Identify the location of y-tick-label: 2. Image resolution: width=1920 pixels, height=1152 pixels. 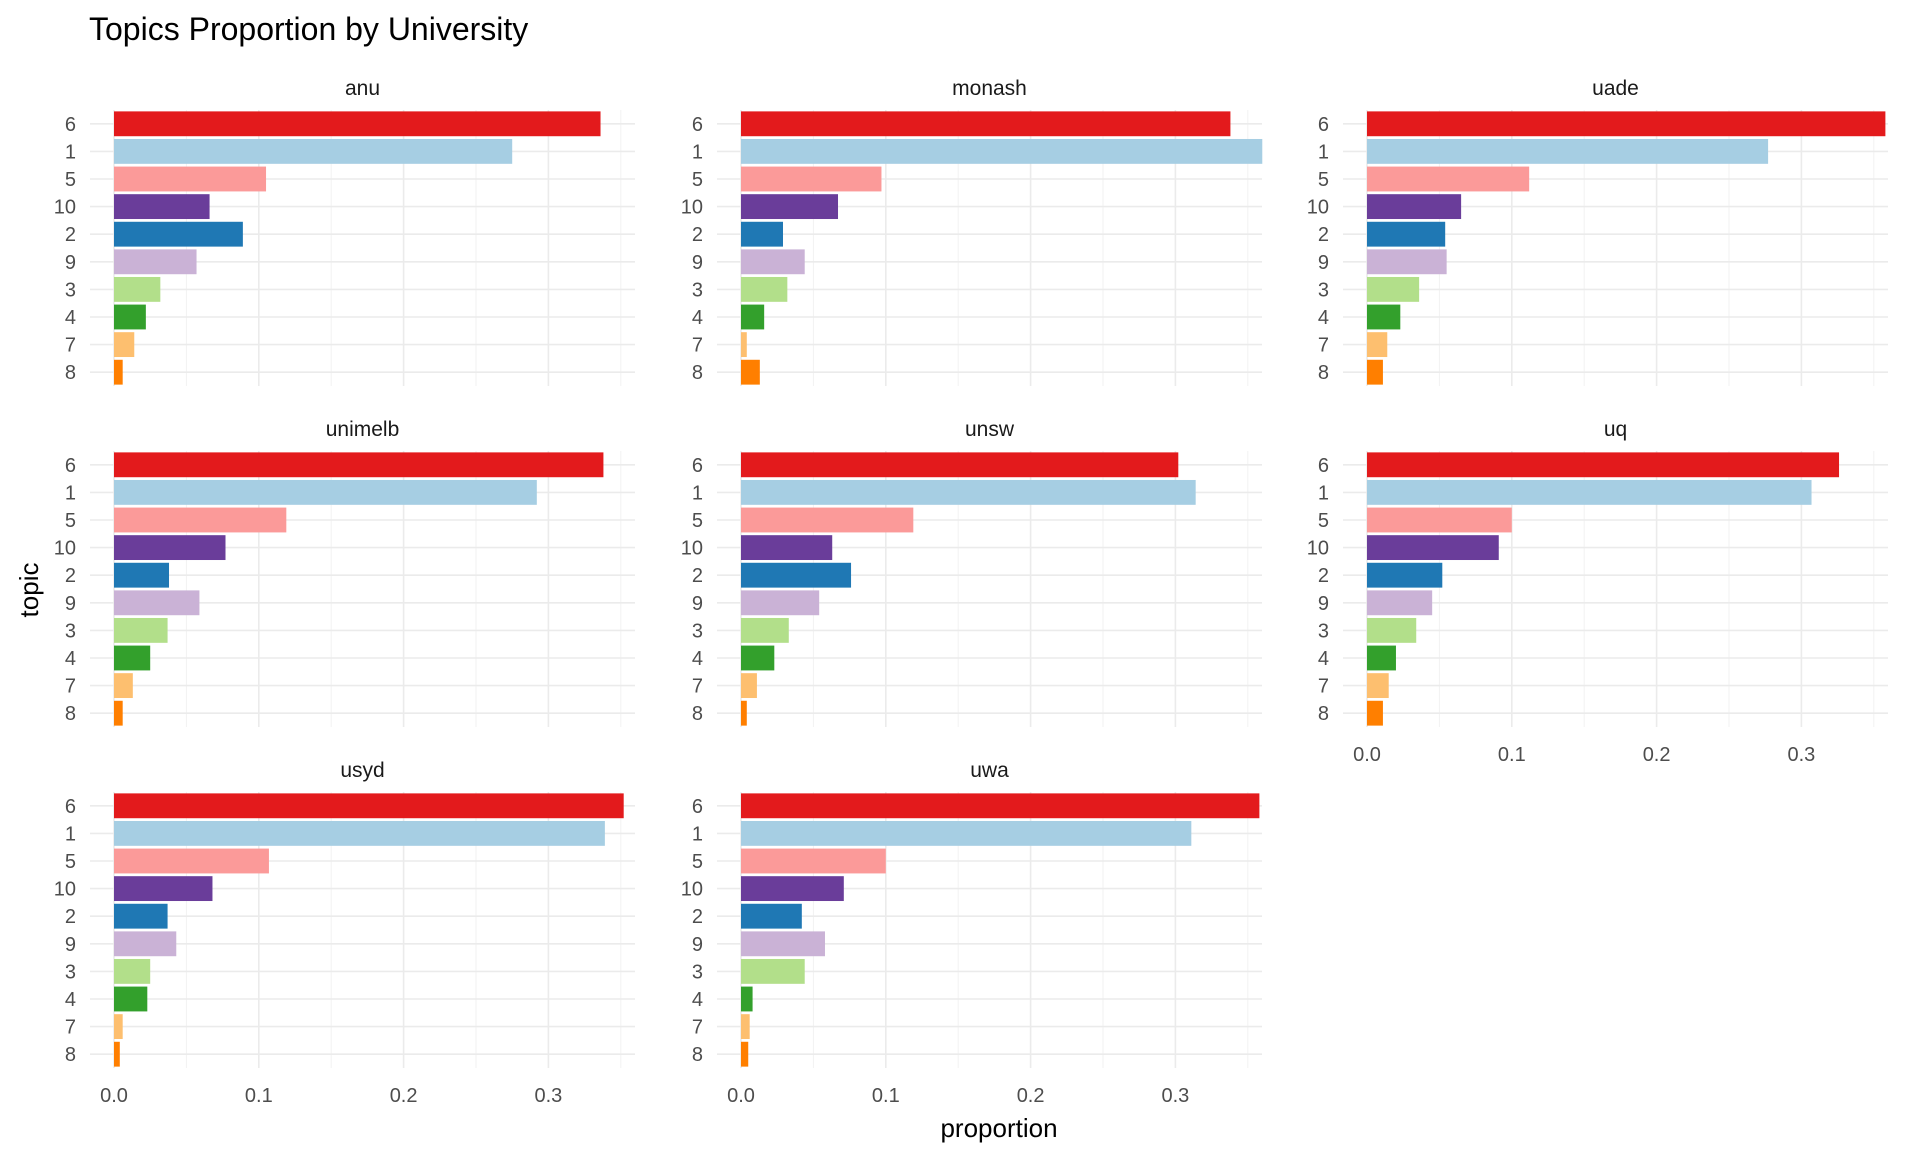
(697, 576).